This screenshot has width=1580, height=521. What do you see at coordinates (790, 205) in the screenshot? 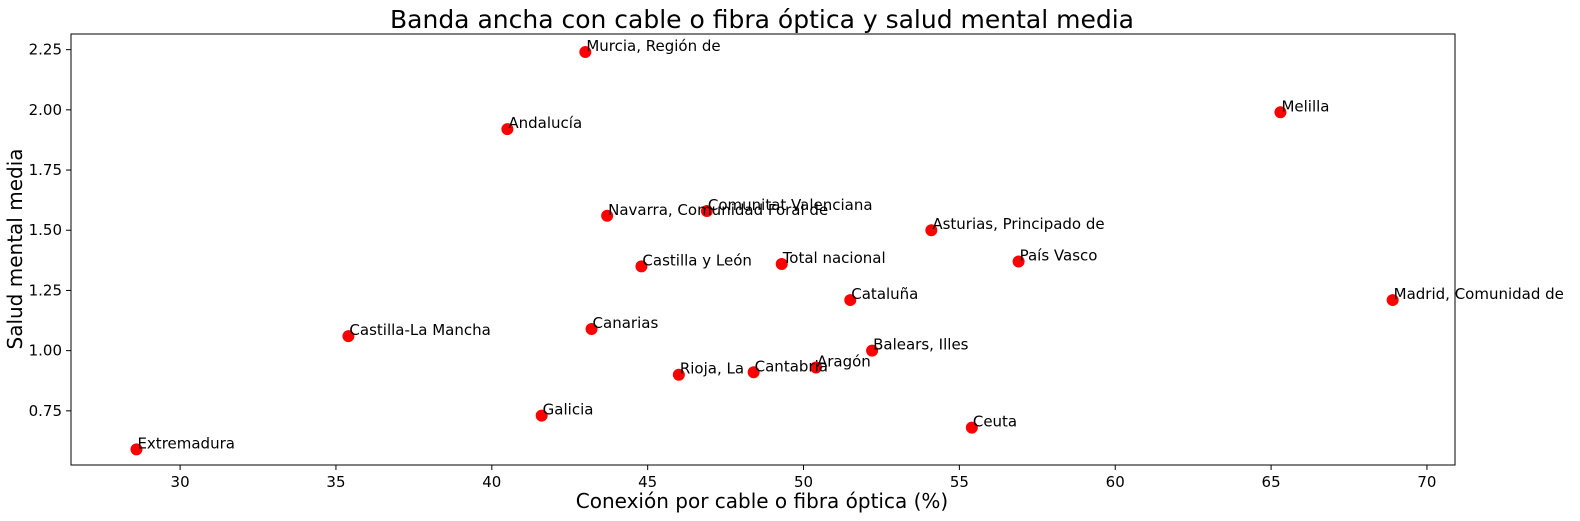
I see `data-point-label: Comunitat Valenciana` at bounding box center [790, 205].